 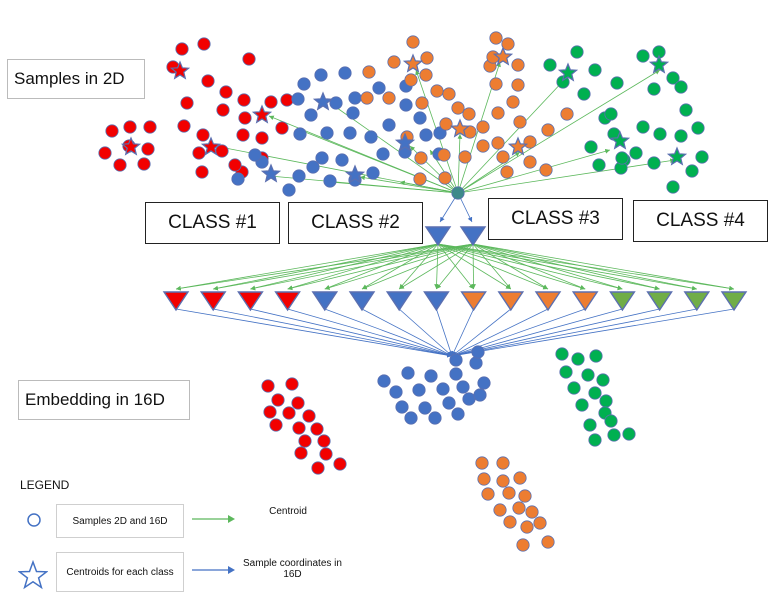 I want to click on embedding-16d-title: Embedding in 16D, so click(x=104, y=400).